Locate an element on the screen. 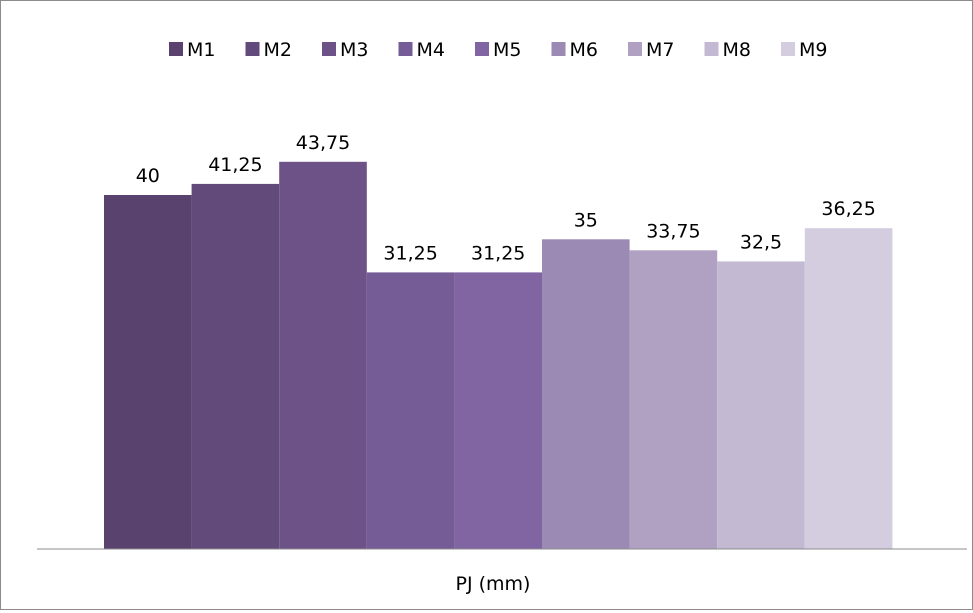  legend-label-m7: M7 is located at coordinates (660, 50).